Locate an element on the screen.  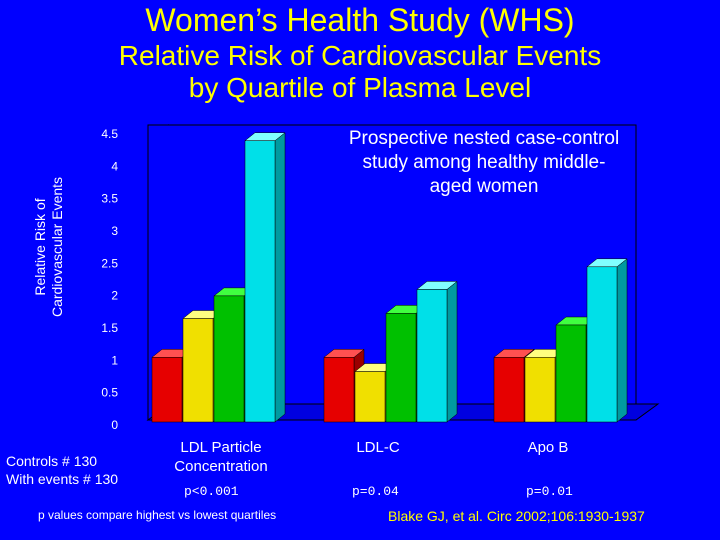
y-tick-label: 0.5 is located at coordinates (109, 393).